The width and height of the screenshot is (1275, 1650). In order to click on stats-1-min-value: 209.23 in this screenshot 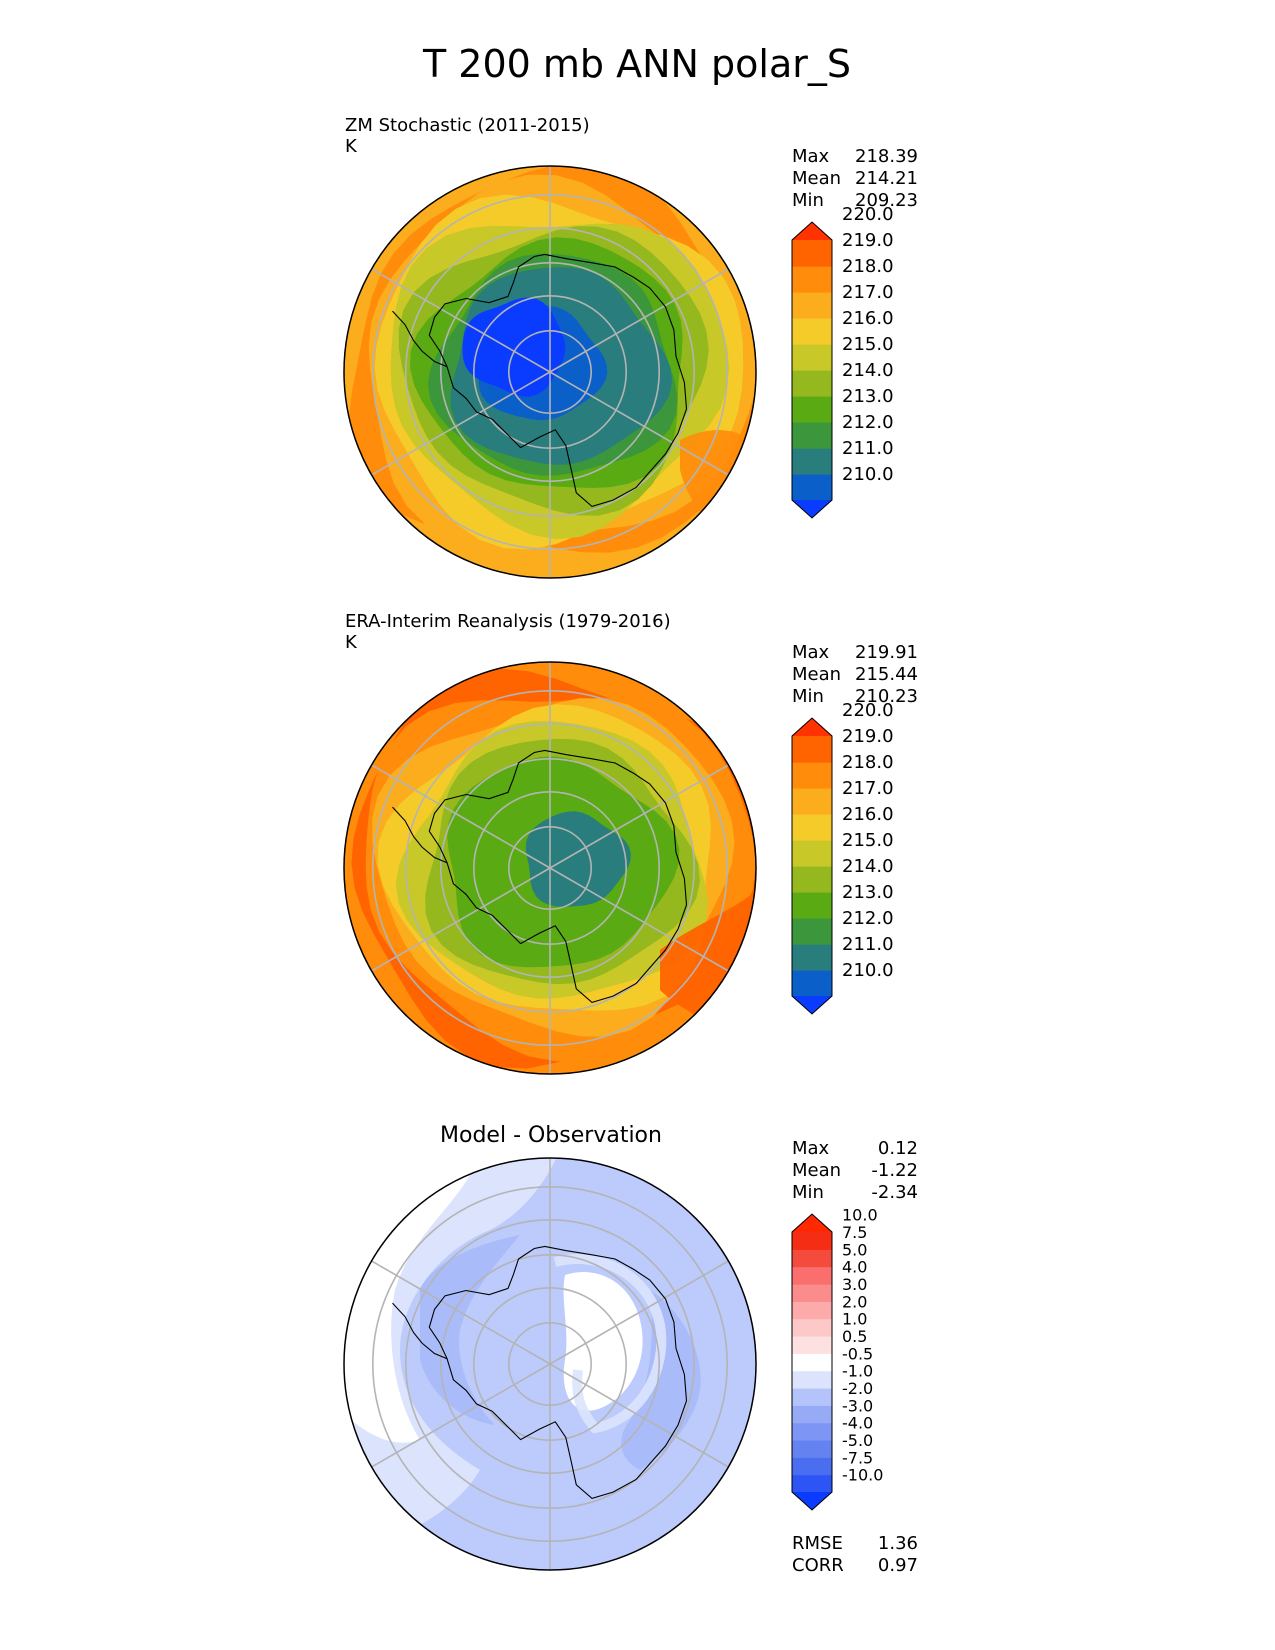, I will do `click(886, 200)`.